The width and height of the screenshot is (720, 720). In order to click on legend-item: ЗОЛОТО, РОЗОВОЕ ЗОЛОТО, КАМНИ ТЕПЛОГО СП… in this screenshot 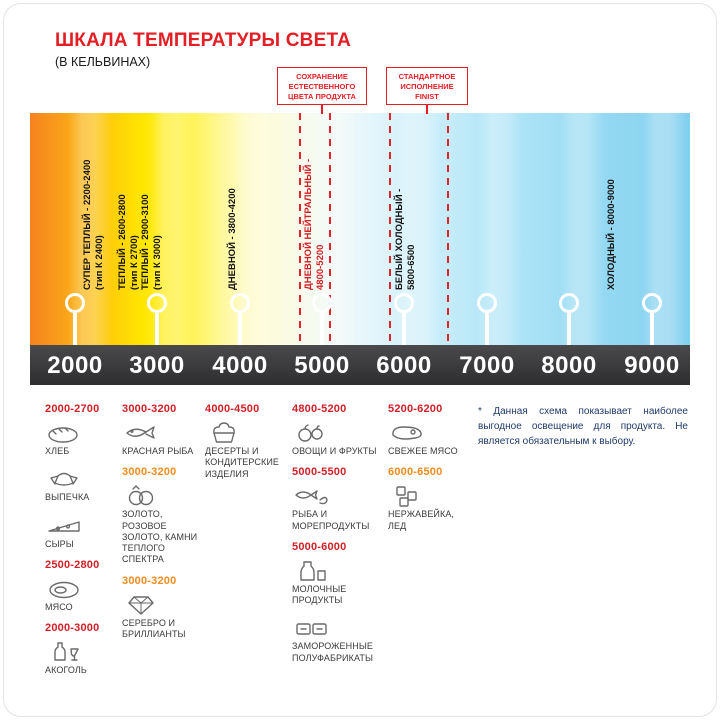, I will do `click(161, 524)`.